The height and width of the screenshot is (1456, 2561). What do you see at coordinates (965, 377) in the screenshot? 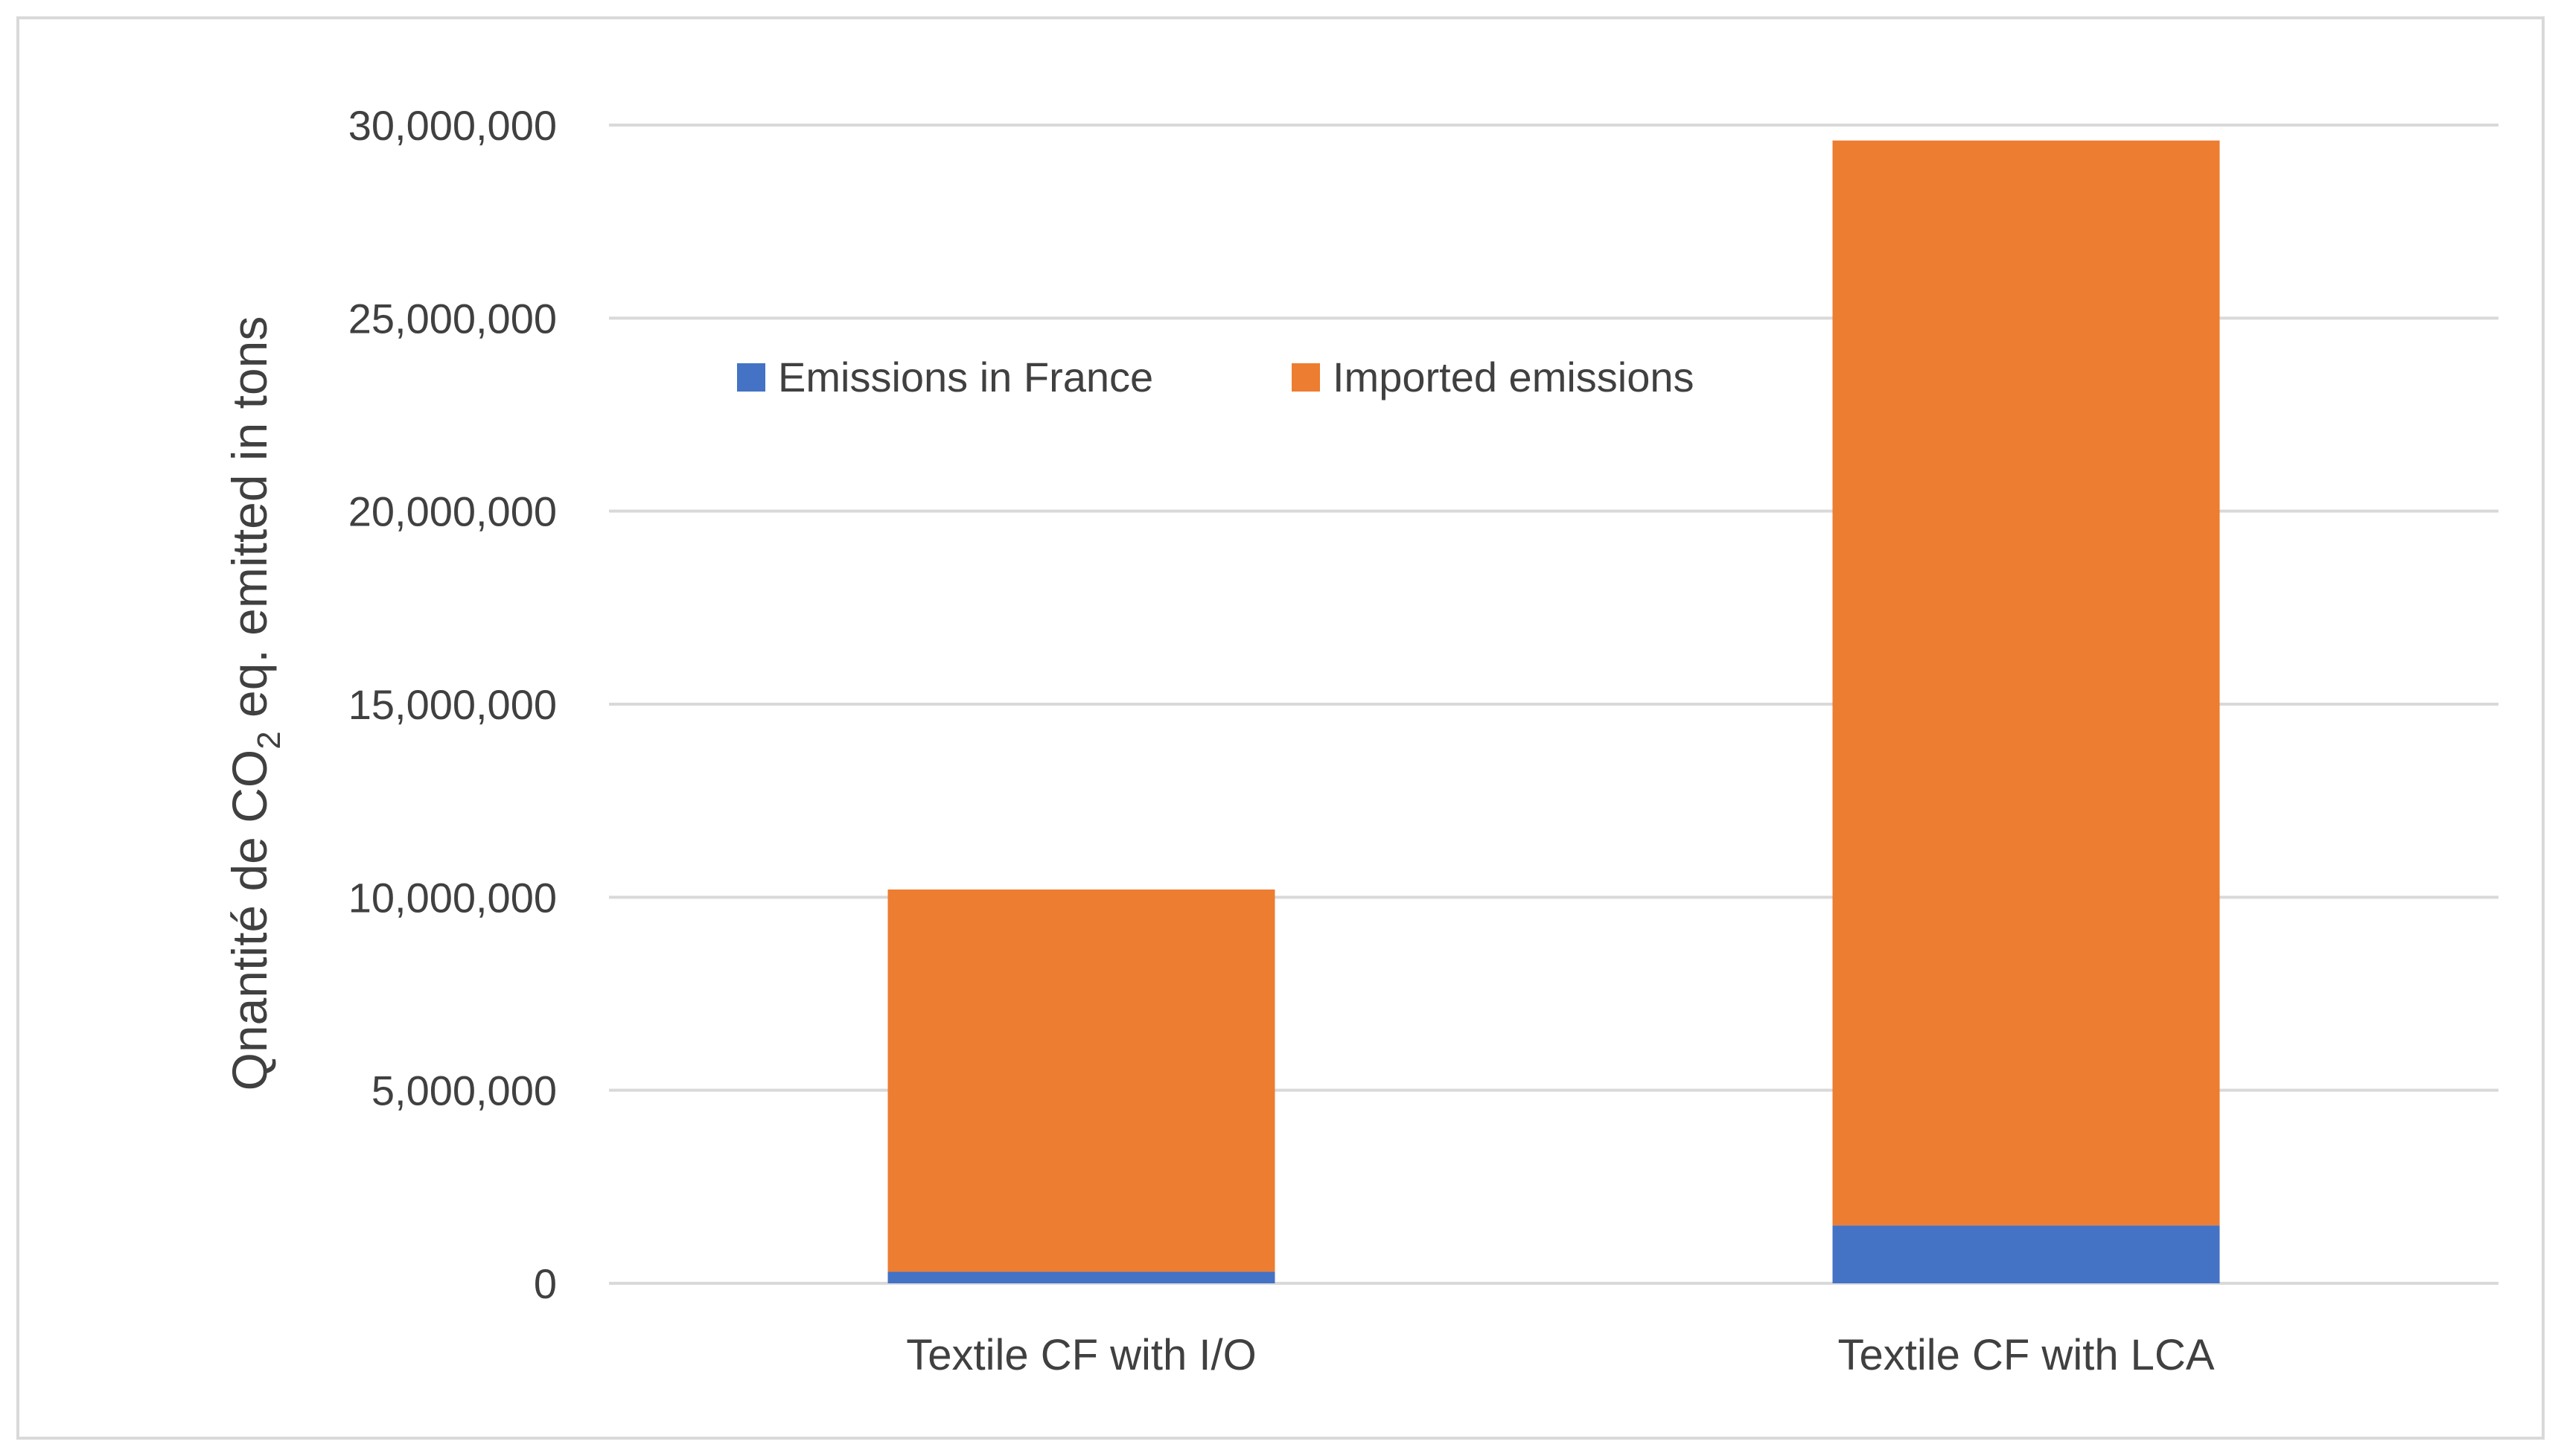
I see `legend-label-emissions-in-france: Emissions in France` at bounding box center [965, 377].